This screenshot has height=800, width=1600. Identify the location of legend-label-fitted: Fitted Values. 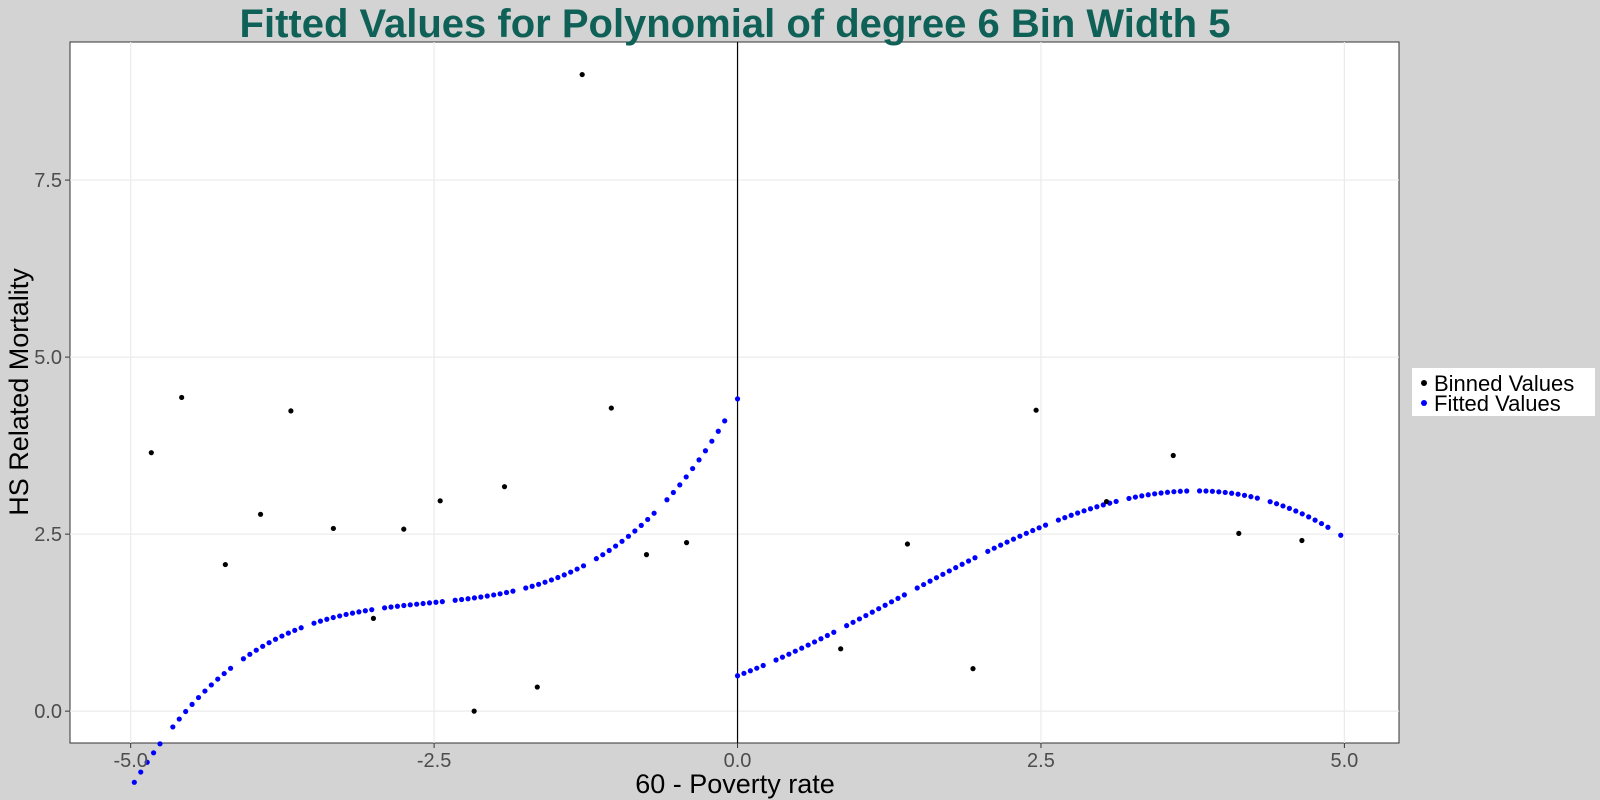
(1497, 403).